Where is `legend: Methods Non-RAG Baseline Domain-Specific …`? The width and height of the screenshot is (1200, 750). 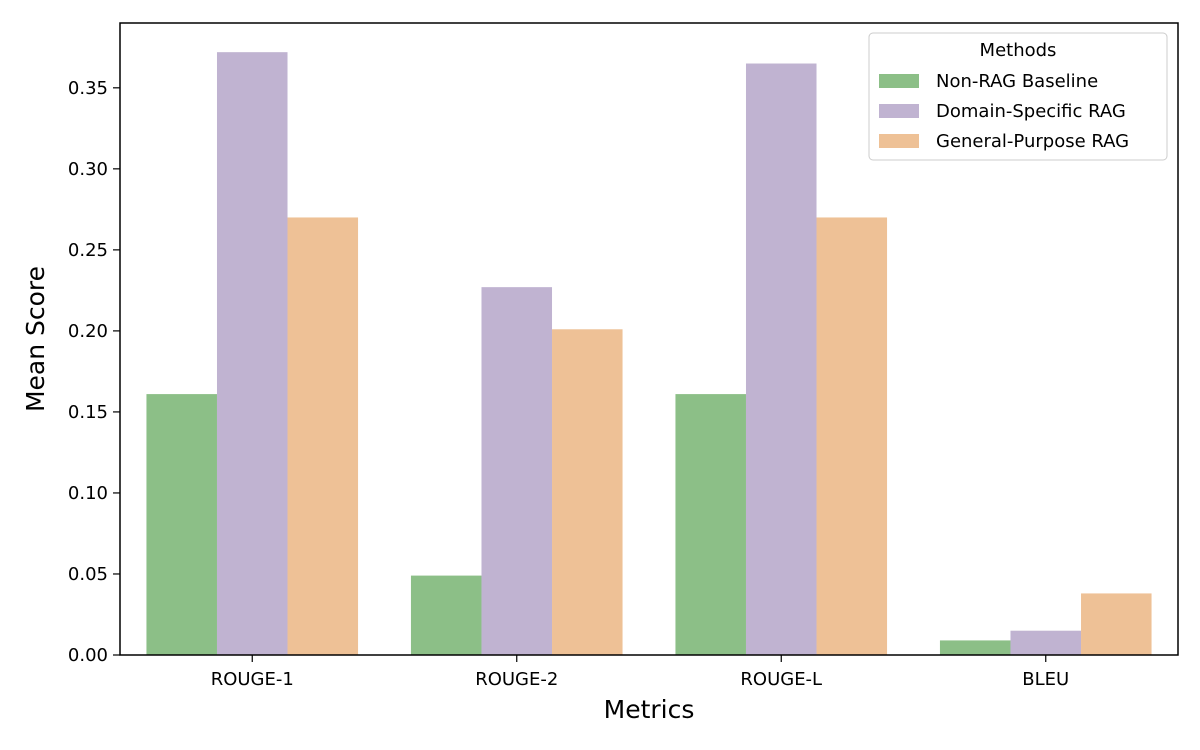
legend: Methods Non-RAG Baseline Domain-Specific … is located at coordinates (1018, 96).